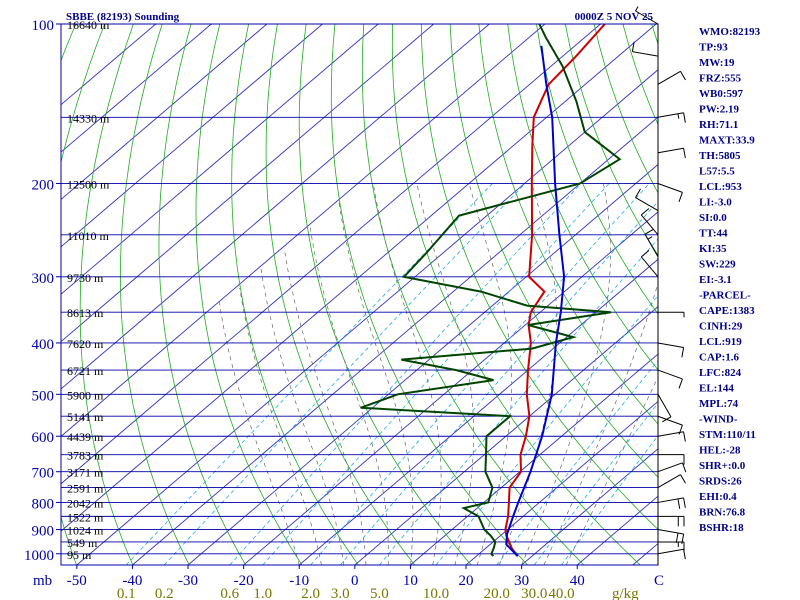 This screenshot has height=600, width=800. What do you see at coordinates (123, 17) in the screenshot?
I see `chart-title: SBBE (82193) Sounding` at bounding box center [123, 17].